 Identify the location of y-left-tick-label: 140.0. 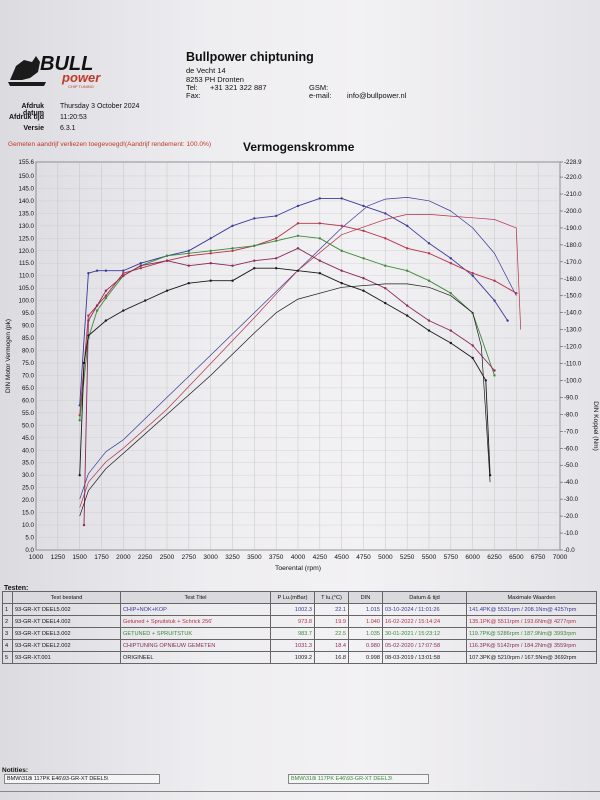
(27, 201).